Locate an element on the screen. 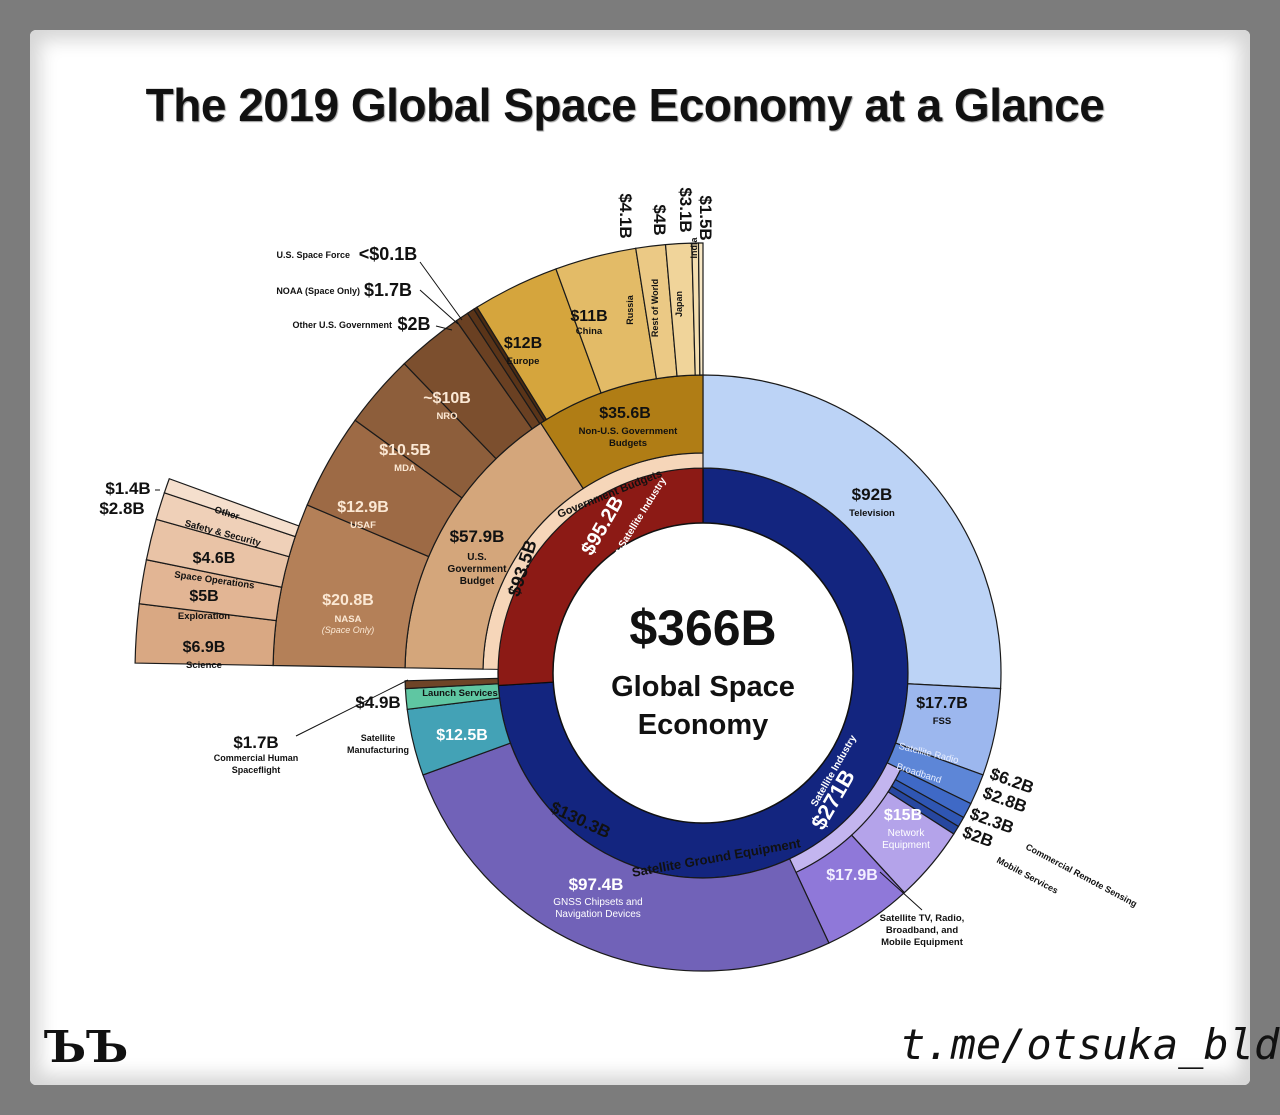 The image size is (1280, 1115). center-value: $366B is located at coordinates (702, 628).